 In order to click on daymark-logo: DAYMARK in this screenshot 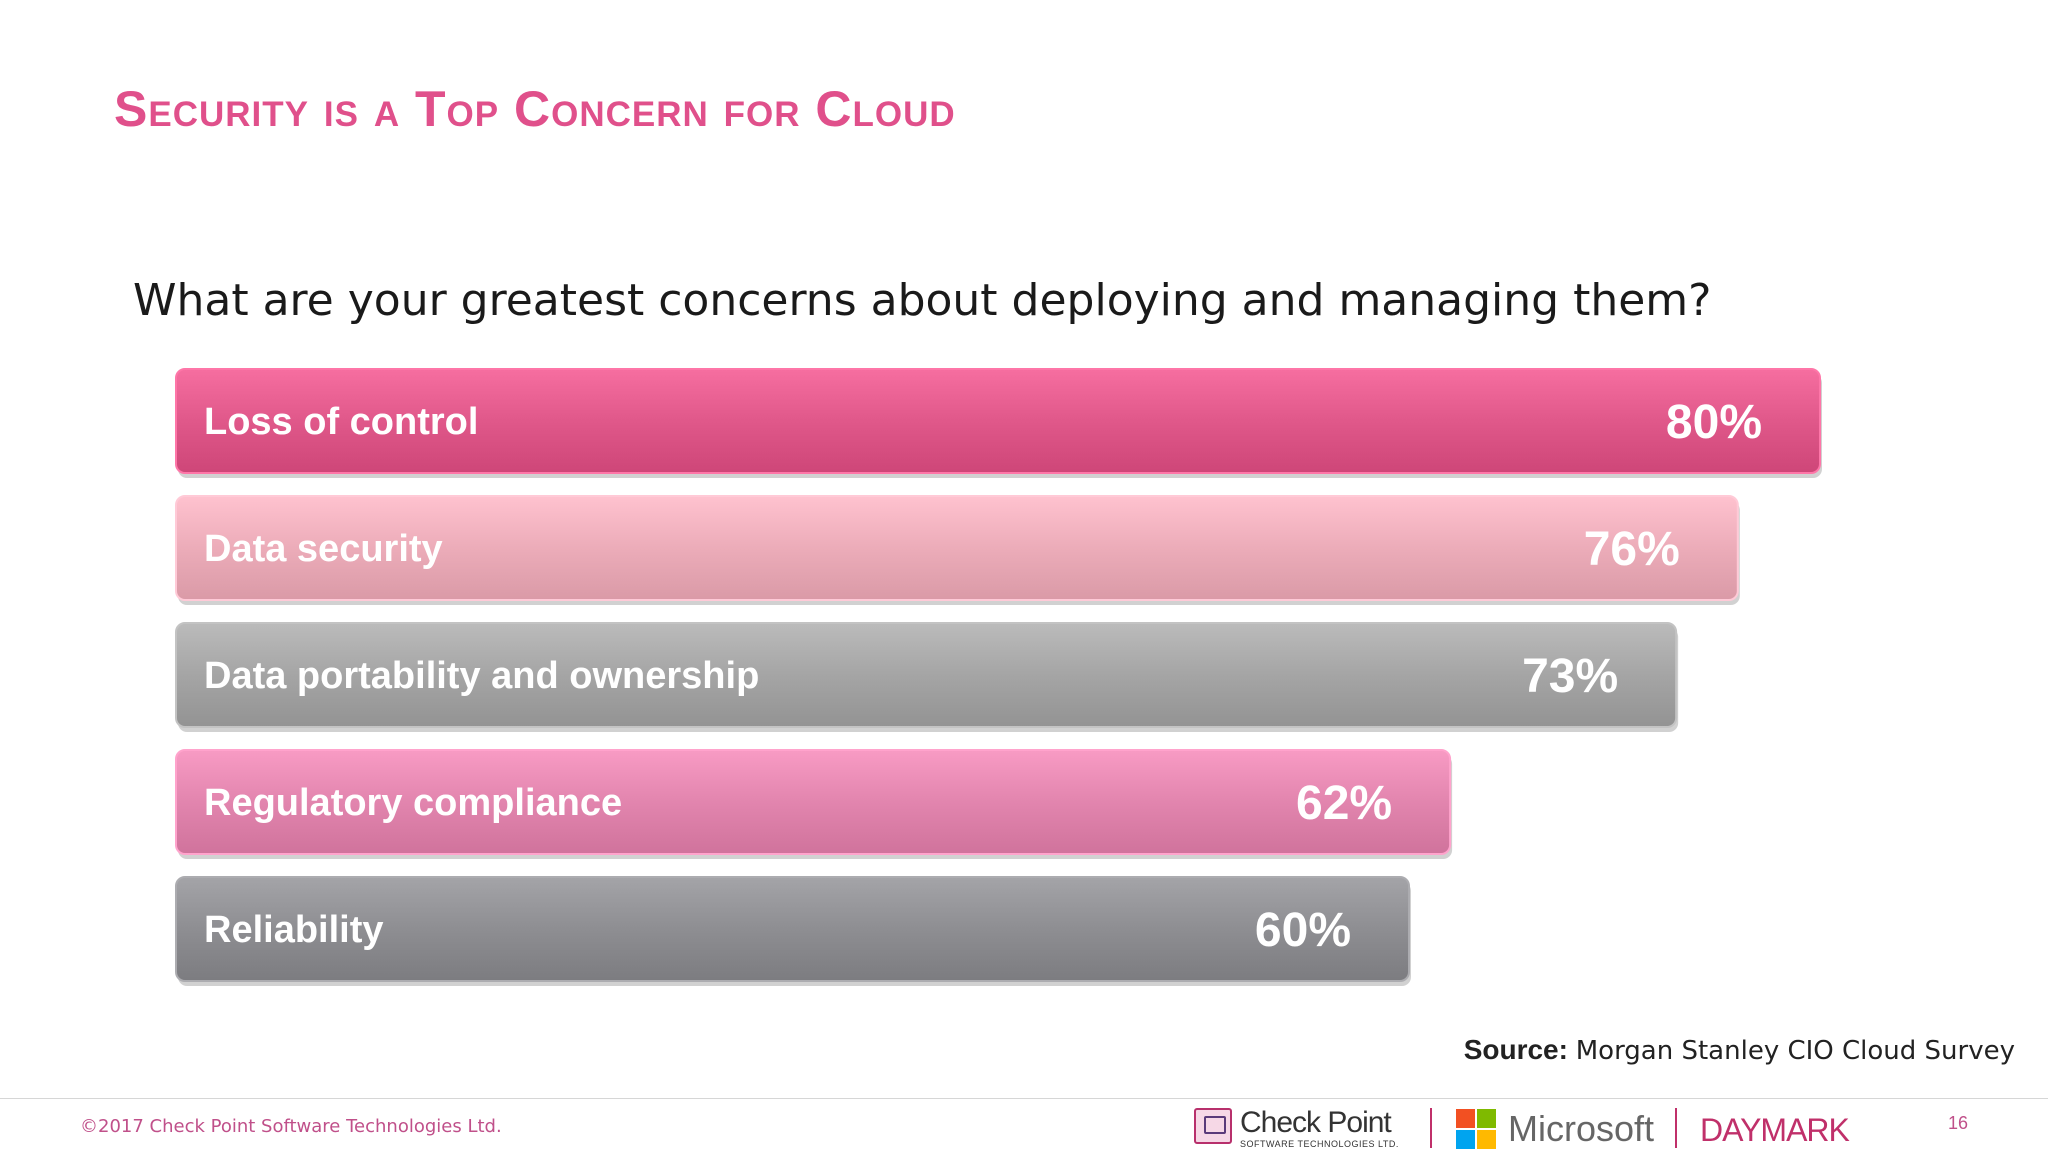, I will do `click(1775, 1130)`.